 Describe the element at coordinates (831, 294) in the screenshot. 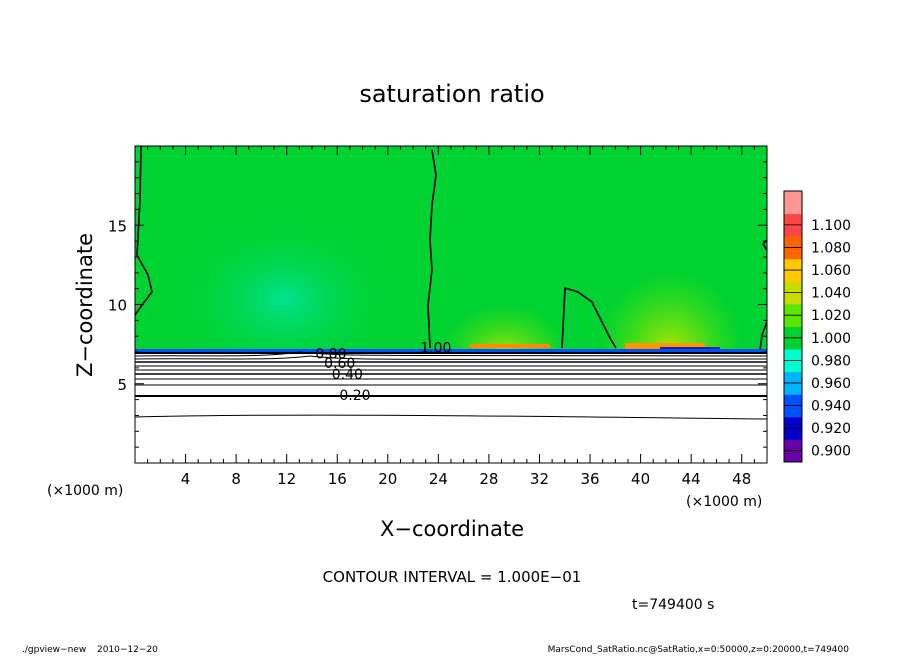

I see `colorbar-label: 1.040` at that location.